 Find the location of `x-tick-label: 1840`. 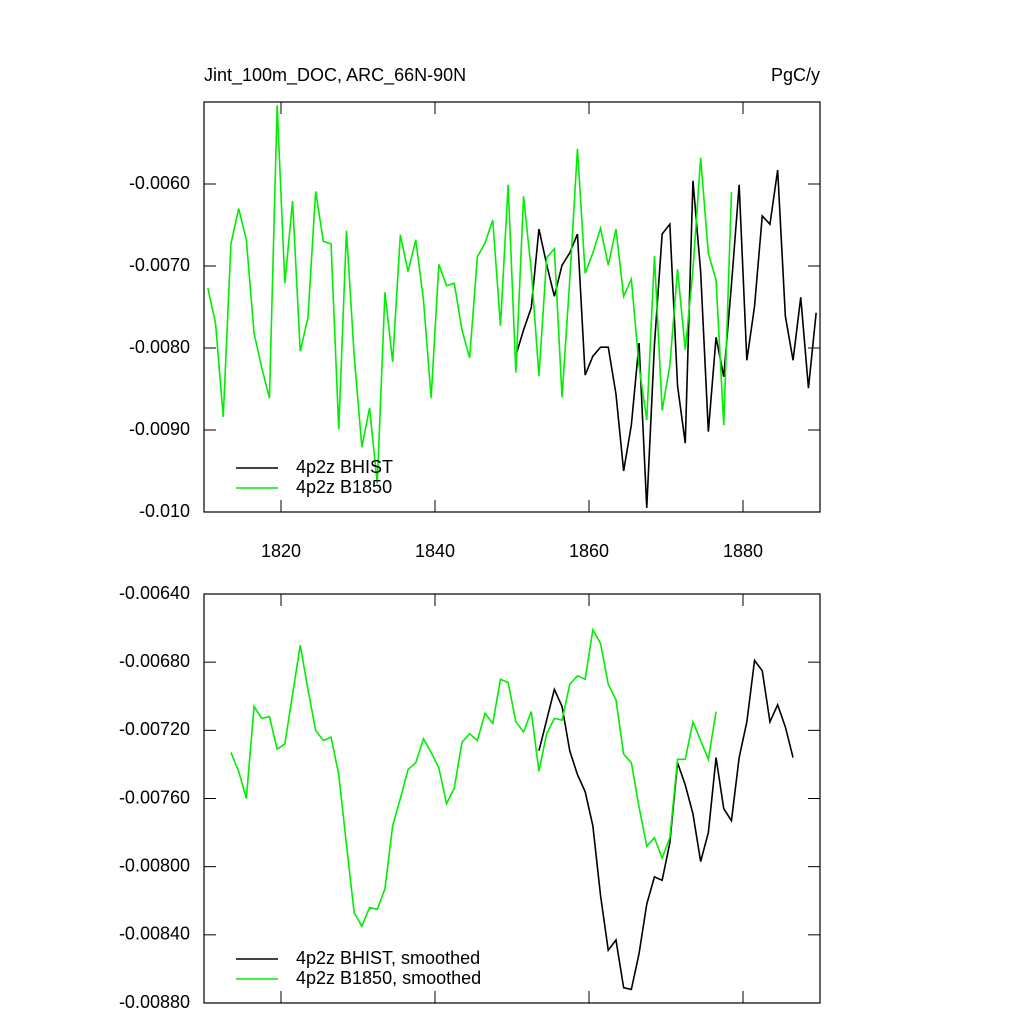

x-tick-label: 1840 is located at coordinates (435, 551).